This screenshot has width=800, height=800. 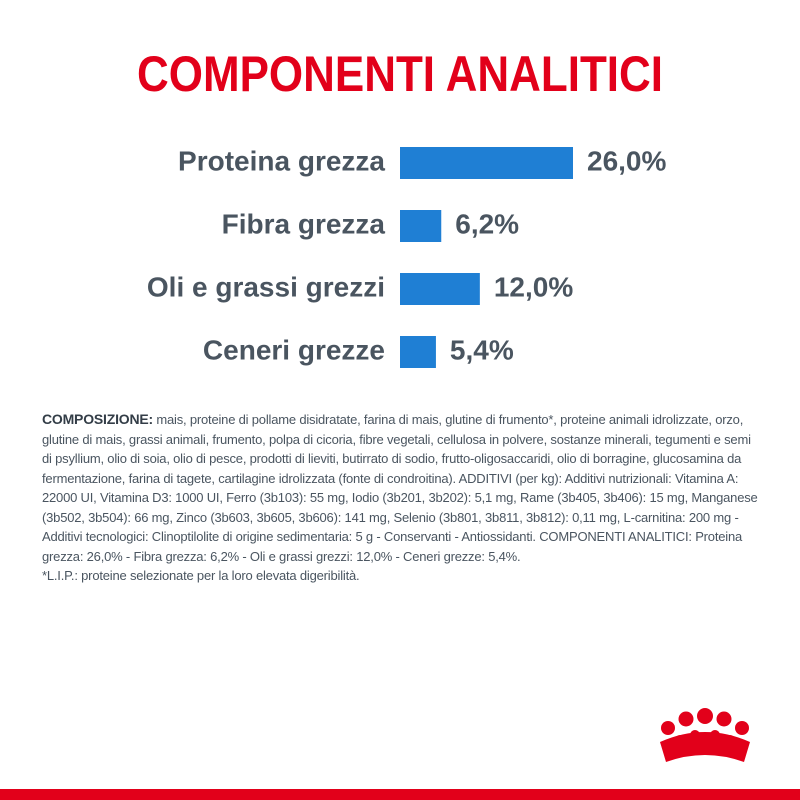 I want to click on value-label: 26,0%, so click(x=626, y=160).